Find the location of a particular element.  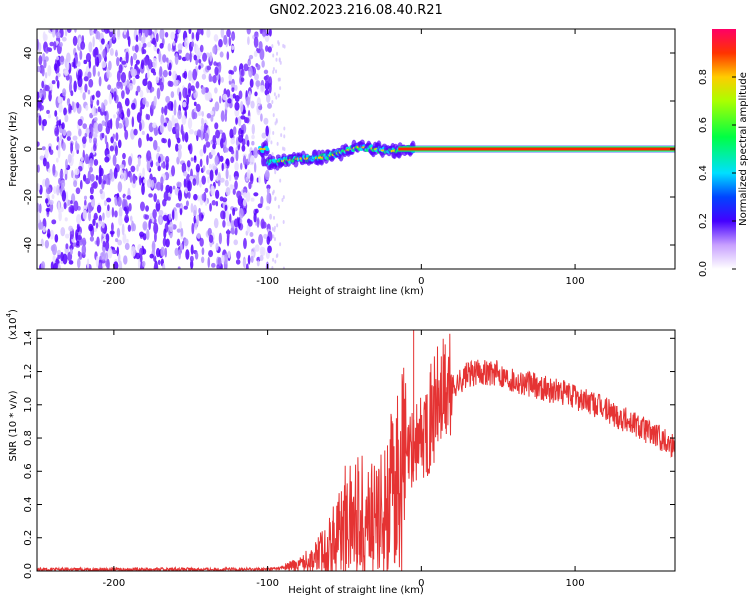

snr-y-tick-label: 0.6 is located at coordinates (28, 471).